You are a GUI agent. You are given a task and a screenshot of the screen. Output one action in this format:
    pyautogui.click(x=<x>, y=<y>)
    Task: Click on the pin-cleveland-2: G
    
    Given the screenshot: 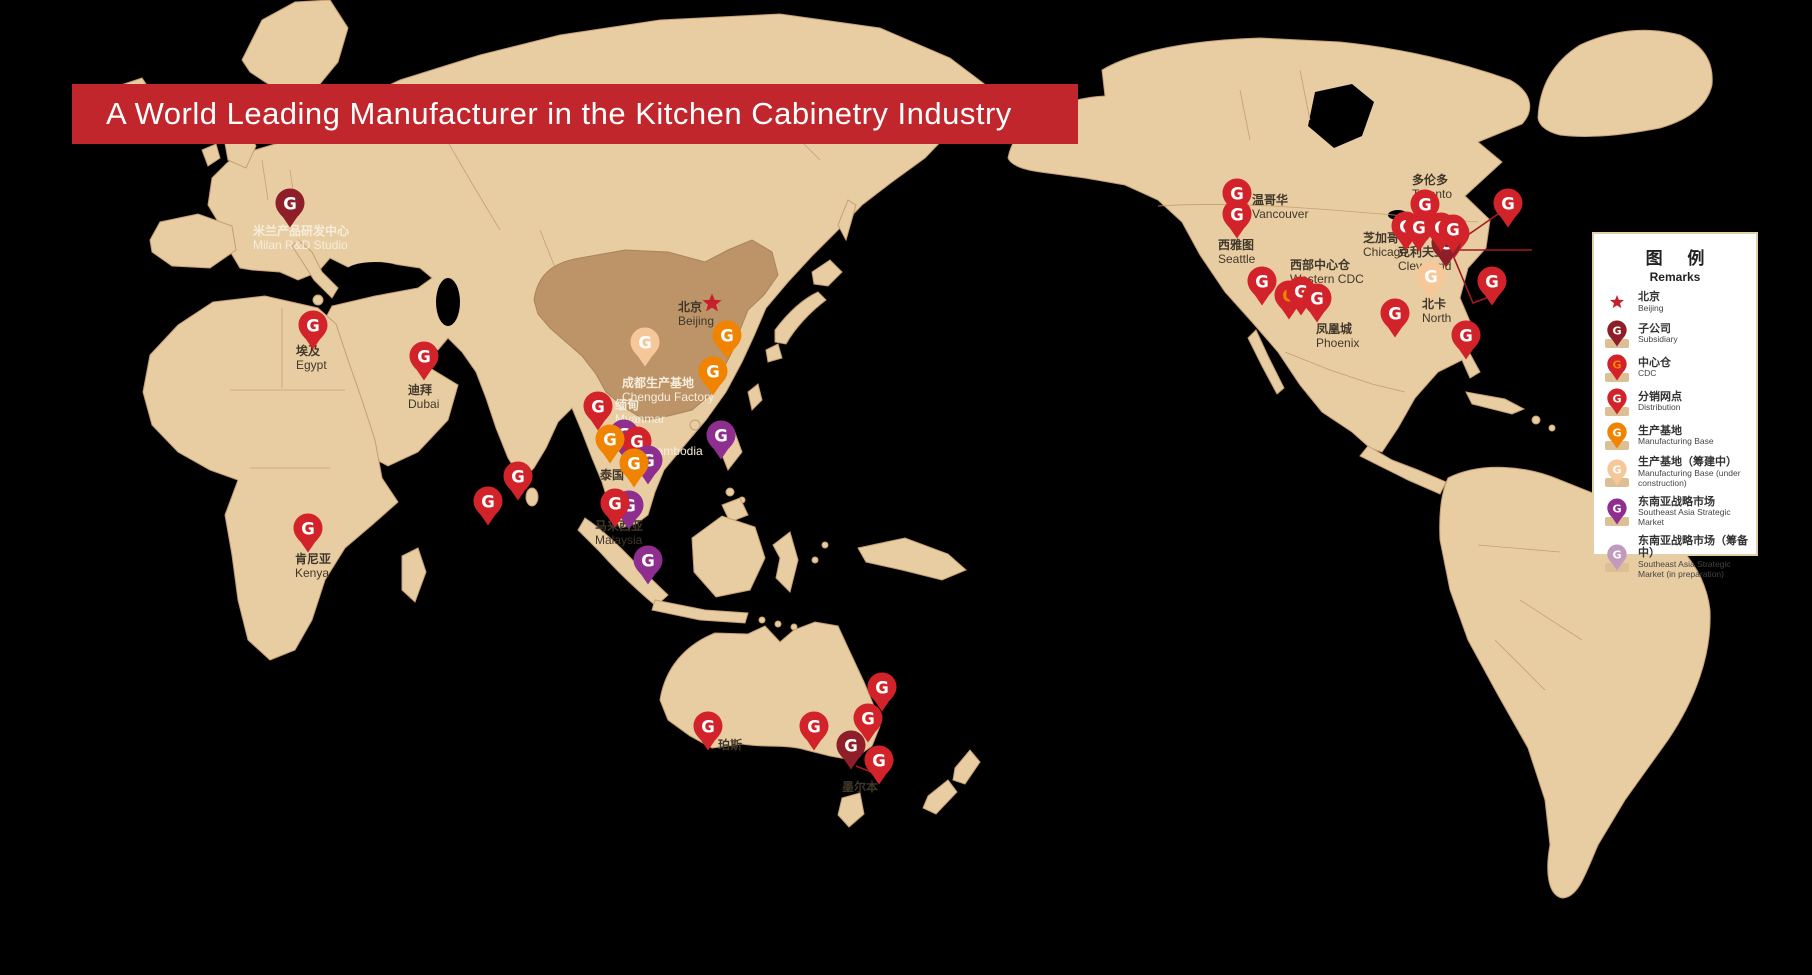 What is the action you would take?
    pyautogui.click(x=1453, y=236)
    